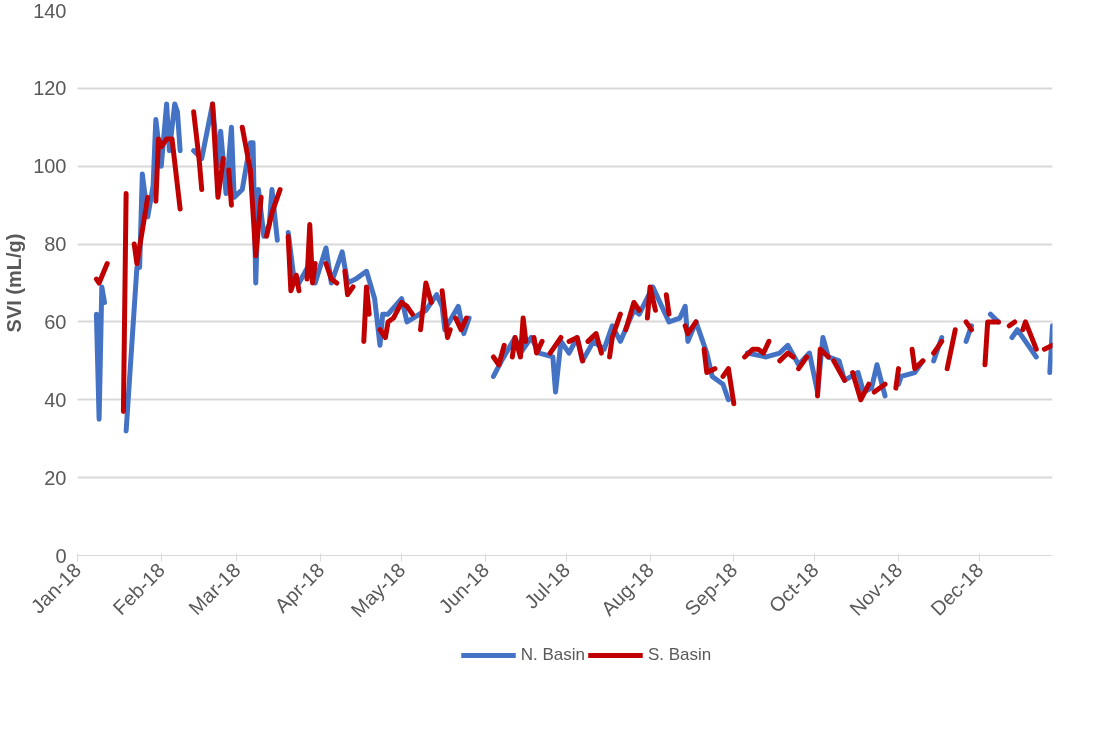 Image resolution: width=1109 pixels, height=752 pixels. What do you see at coordinates (50, 166) in the screenshot?
I see `y-tick-label: 100` at bounding box center [50, 166].